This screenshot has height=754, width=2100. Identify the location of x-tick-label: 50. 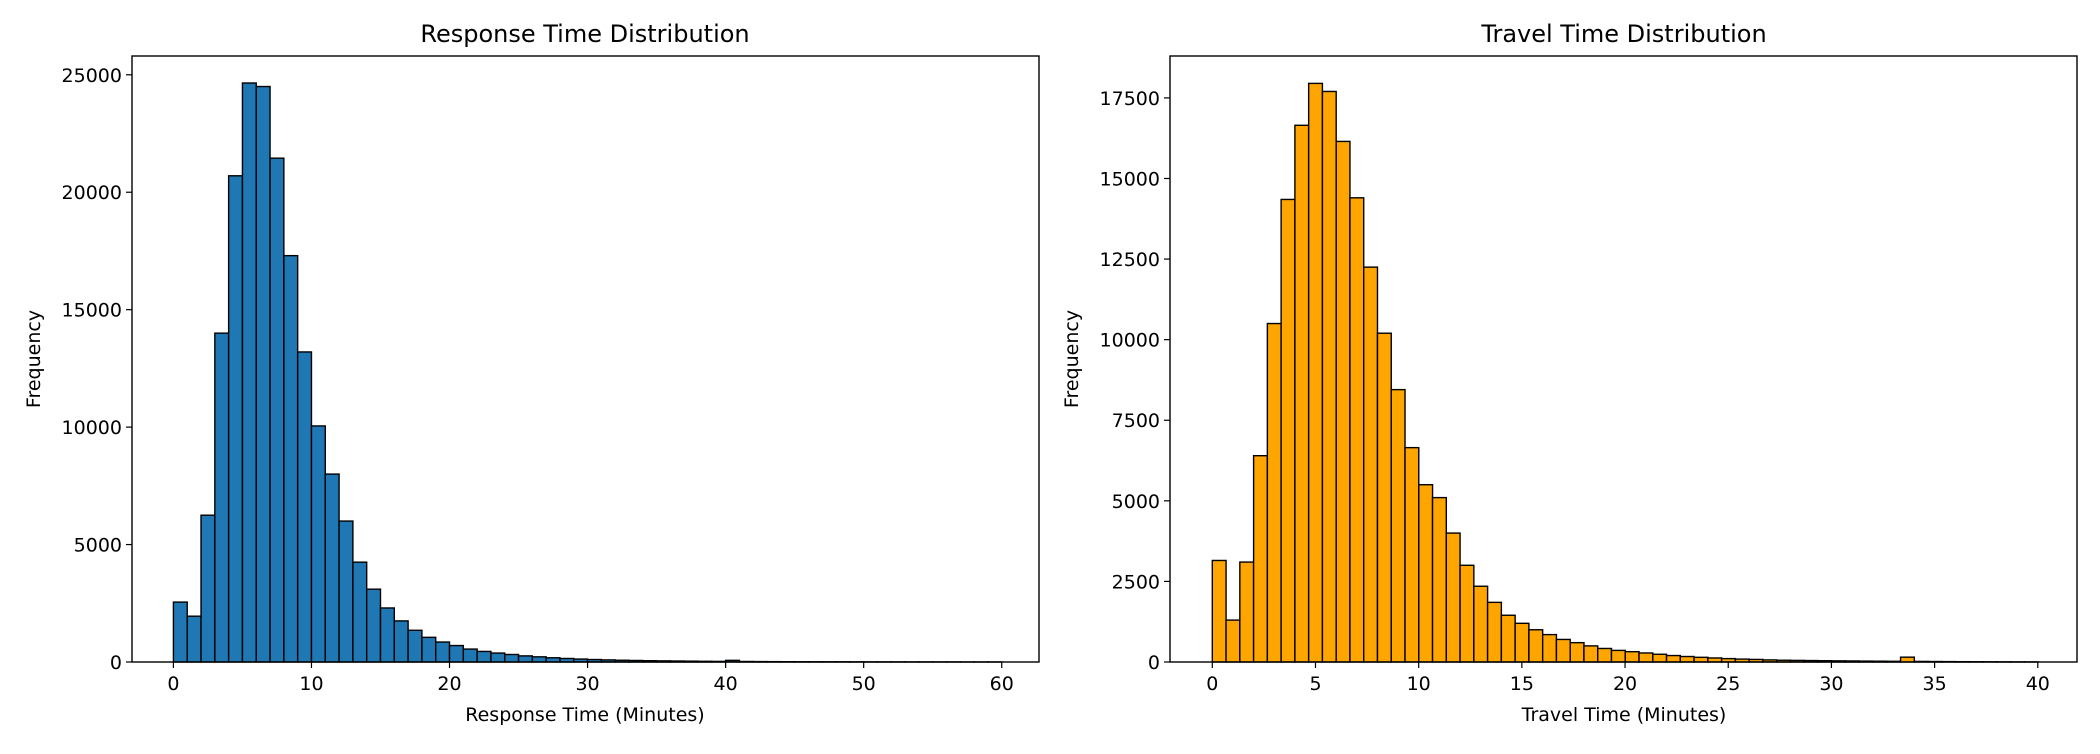
(864, 684).